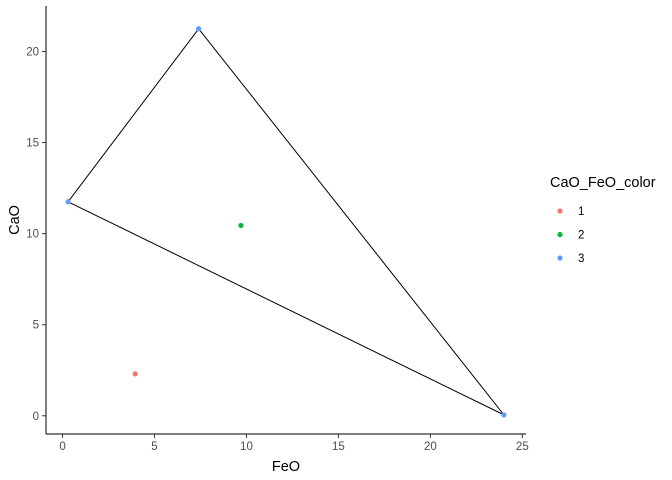 This screenshot has width=672, height=480. What do you see at coordinates (603, 220) in the screenshot?
I see `legend: CaO_FeO_color 1 2 3` at bounding box center [603, 220].